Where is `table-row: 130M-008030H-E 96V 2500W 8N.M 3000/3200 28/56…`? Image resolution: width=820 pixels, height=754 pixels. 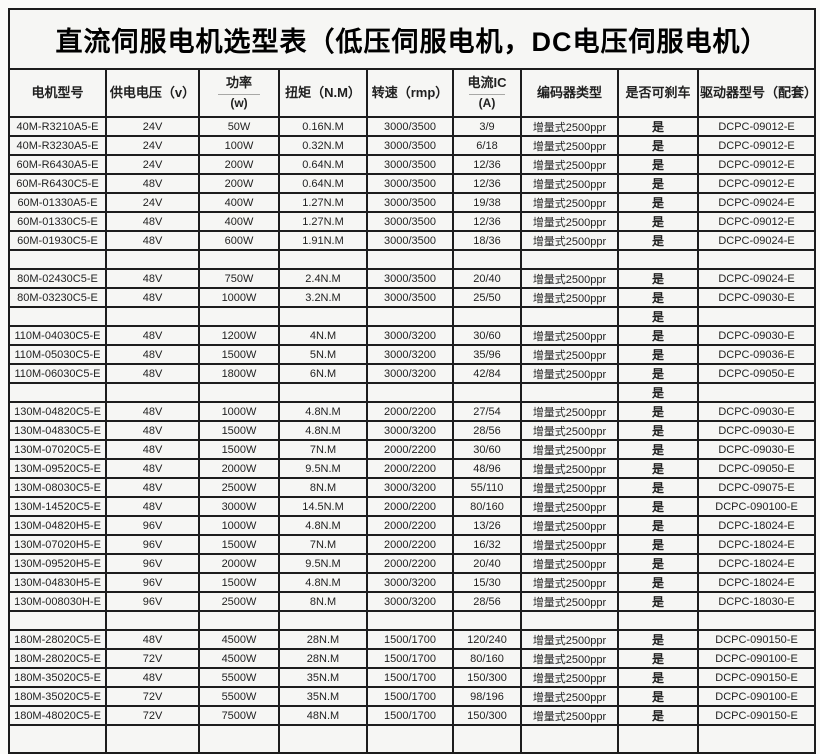
table-row: 130M-008030H-E 96V 2500W 8N.M 3000/3200 28/56… is located at coordinates (412, 601).